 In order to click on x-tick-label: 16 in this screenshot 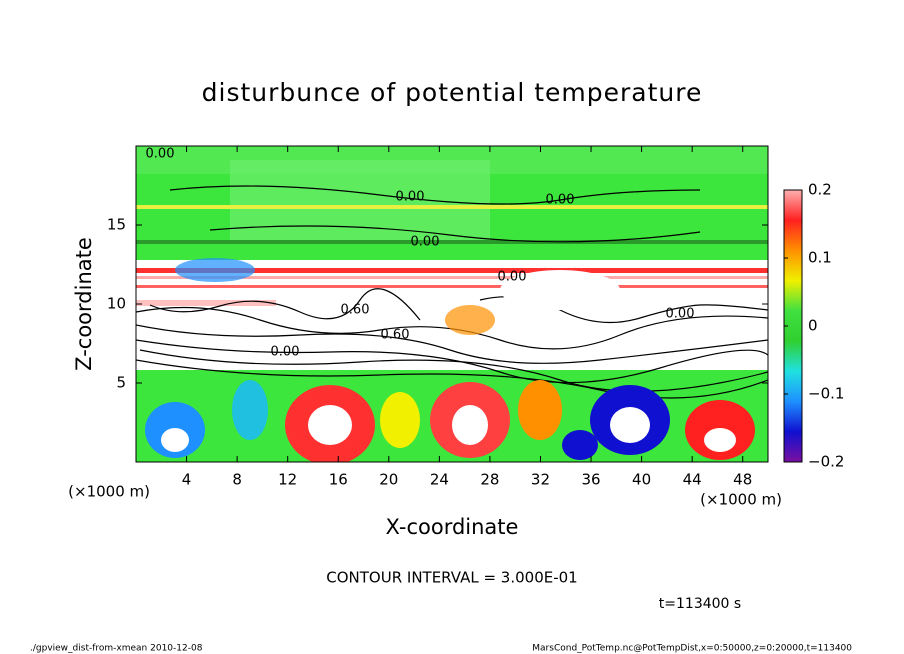, I will do `click(338, 480)`.